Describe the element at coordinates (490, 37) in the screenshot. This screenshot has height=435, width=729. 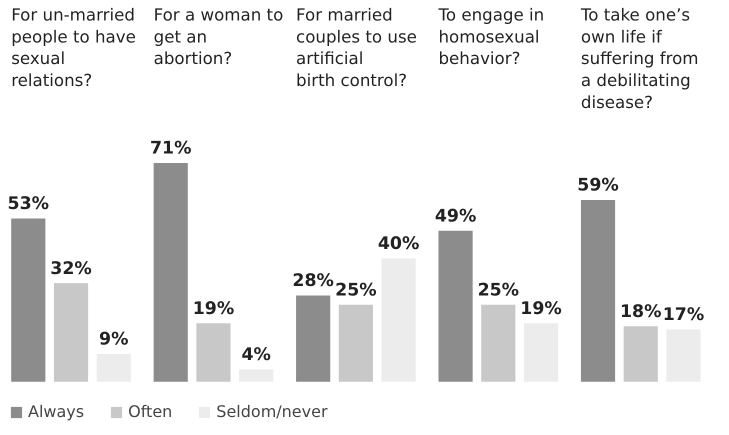
I see `x-tick-label: To engage in homosexual behavior?` at that location.